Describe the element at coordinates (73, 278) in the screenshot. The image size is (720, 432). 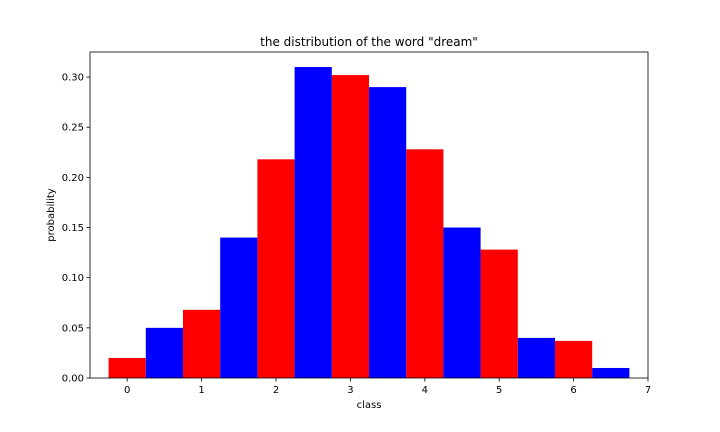
I see `y-tick-label: 0.10` at that location.